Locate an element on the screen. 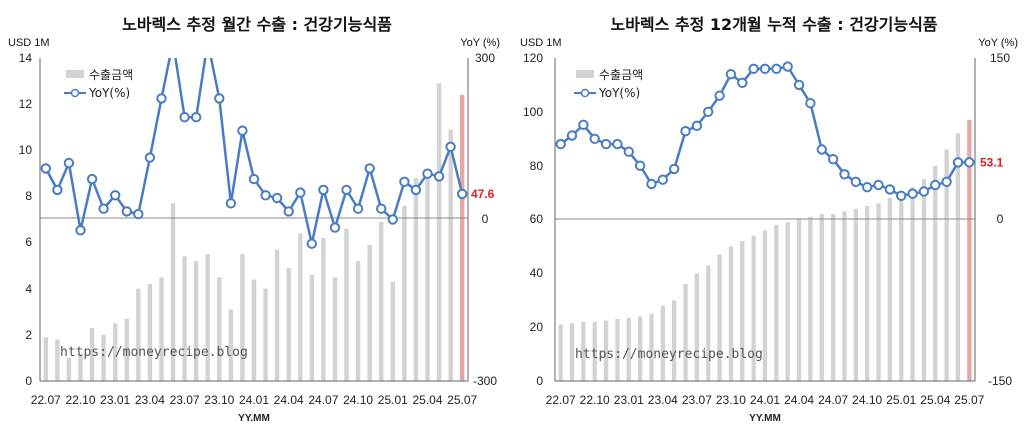 Image resolution: width=1024 pixels, height=442 pixels. legend-label: 수출금액 is located at coordinates (111, 75).